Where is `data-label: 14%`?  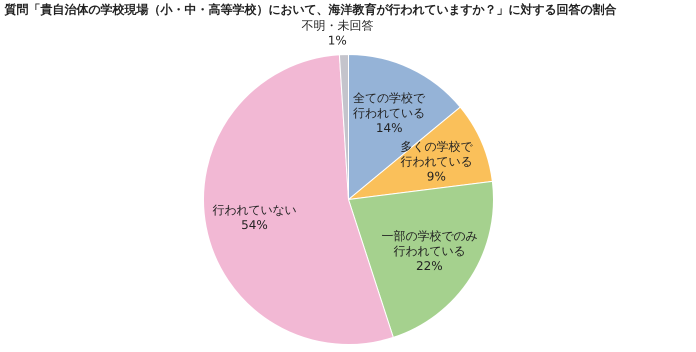 data-label: 14% is located at coordinates (389, 127).